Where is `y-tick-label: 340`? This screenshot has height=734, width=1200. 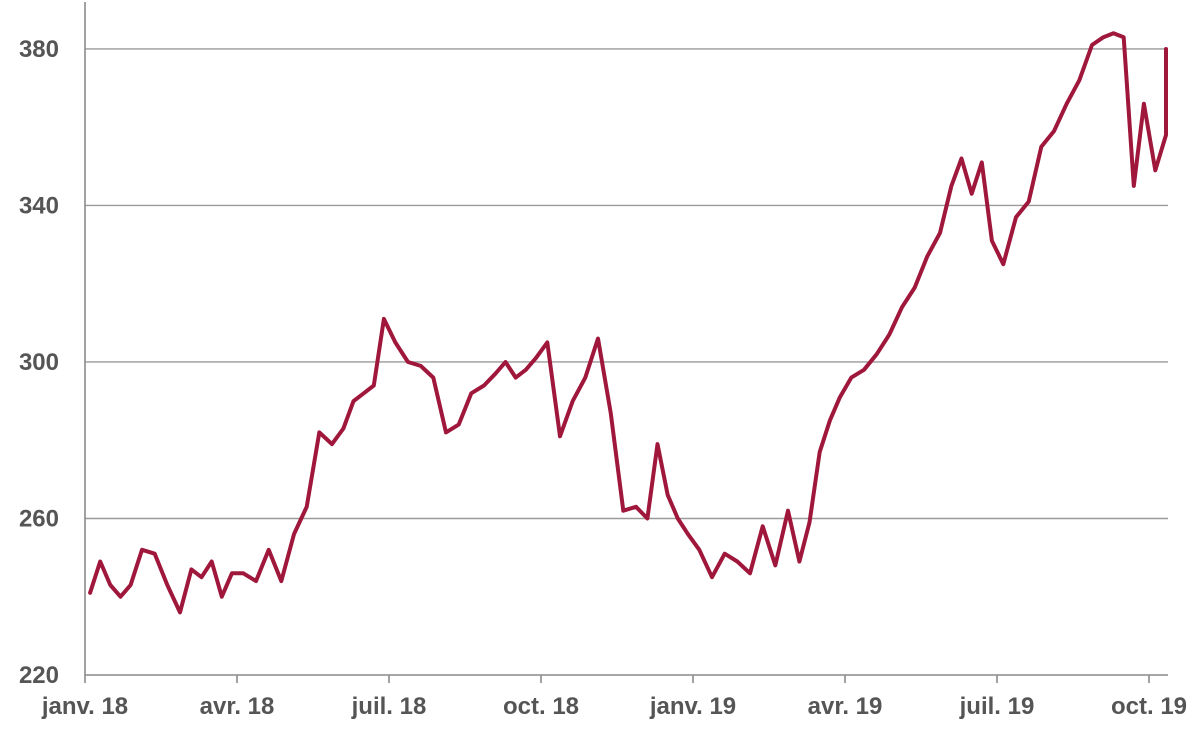
y-tick-label: 340 is located at coordinates (39, 205).